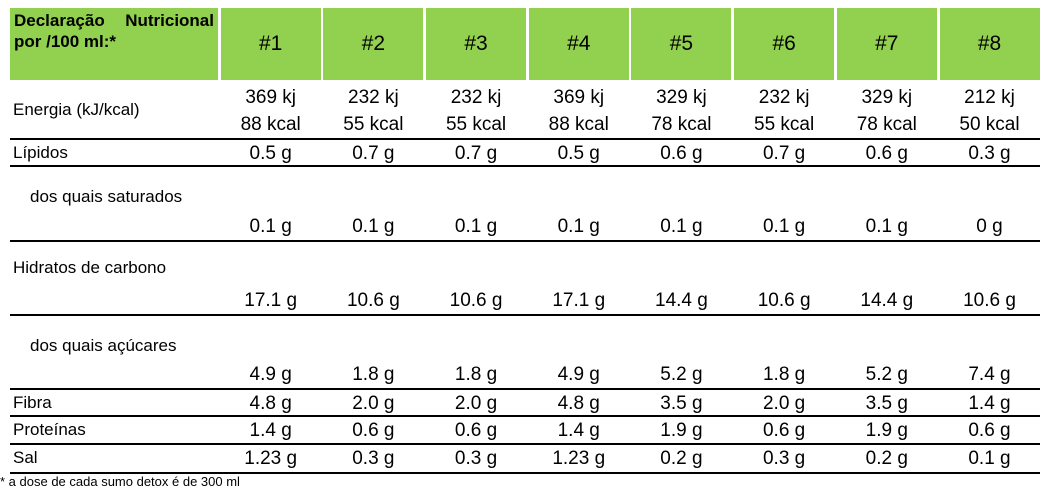 The width and height of the screenshot is (1044, 503). What do you see at coordinates (578, 44) in the screenshot?
I see `column-header: #4` at bounding box center [578, 44].